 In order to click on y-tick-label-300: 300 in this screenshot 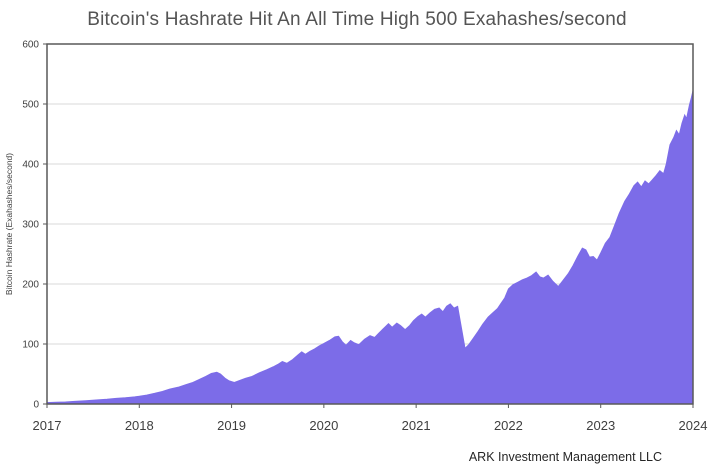, I will do `click(30, 225)`.